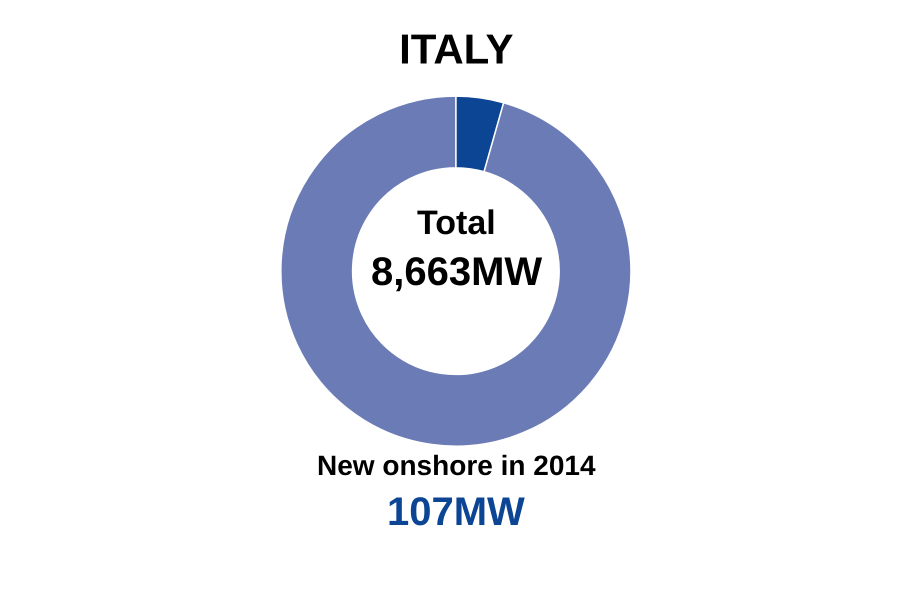  Describe the element at coordinates (456, 465) in the screenshot. I see `text: New onshore in 2014` at that location.